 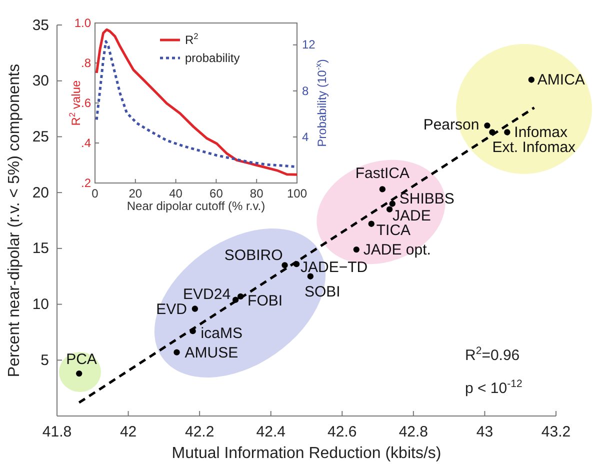 What do you see at coordinates (221, 333) in the screenshot?
I see `annotation: icaMS` at bounding box center [221, 333].